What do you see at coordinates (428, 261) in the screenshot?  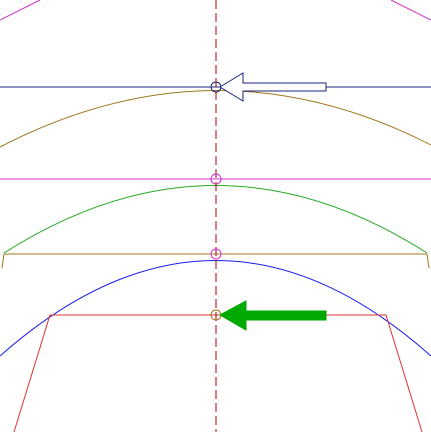 I see `olive-tick-right` at bounding box center [428, 261].